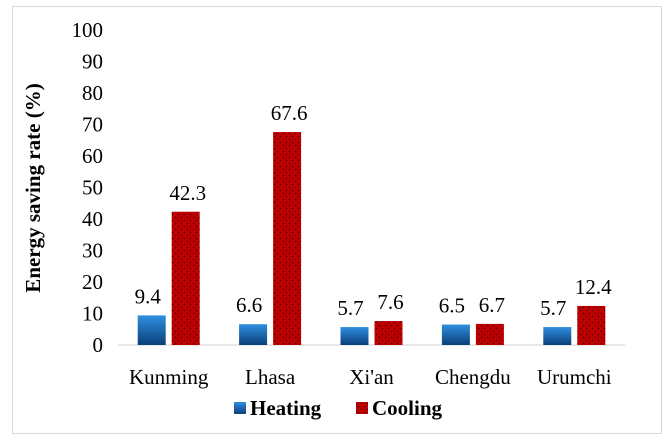 This screenshot has width=670, height=440. What do you see at coordinates (338, 408) in the screenshot?
I see `legend: Heating Cooling` at bounding box center [338, 408].